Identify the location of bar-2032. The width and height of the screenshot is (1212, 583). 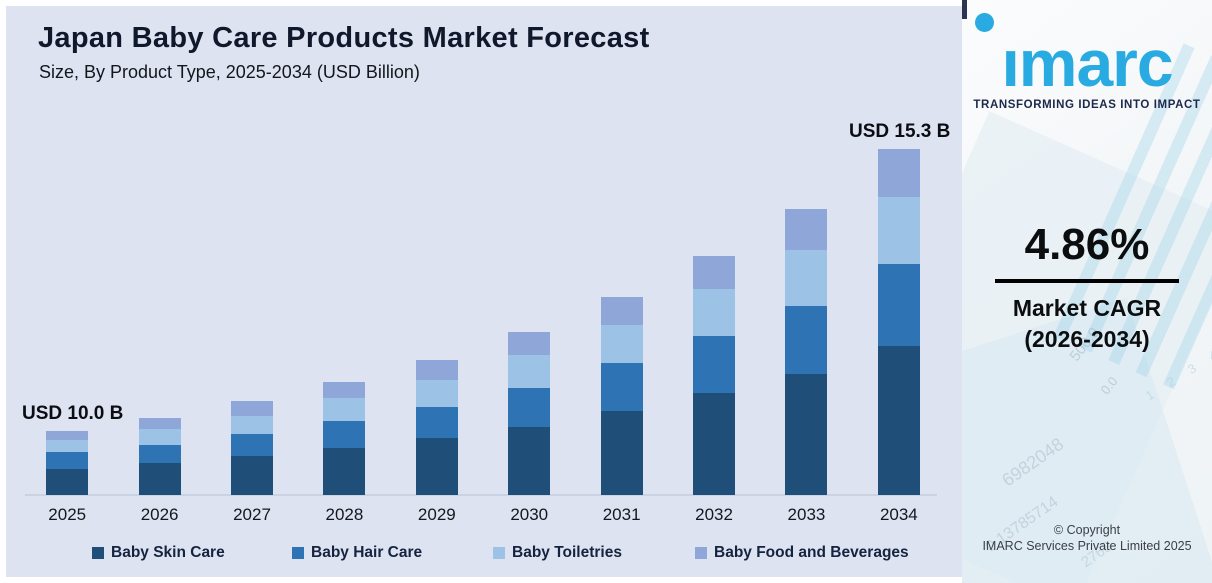
(714, 375).